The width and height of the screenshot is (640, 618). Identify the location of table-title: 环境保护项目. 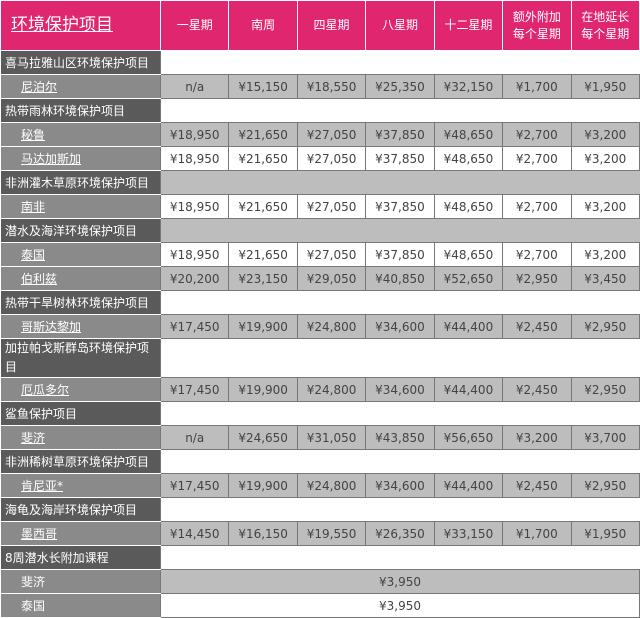
(80, 25).